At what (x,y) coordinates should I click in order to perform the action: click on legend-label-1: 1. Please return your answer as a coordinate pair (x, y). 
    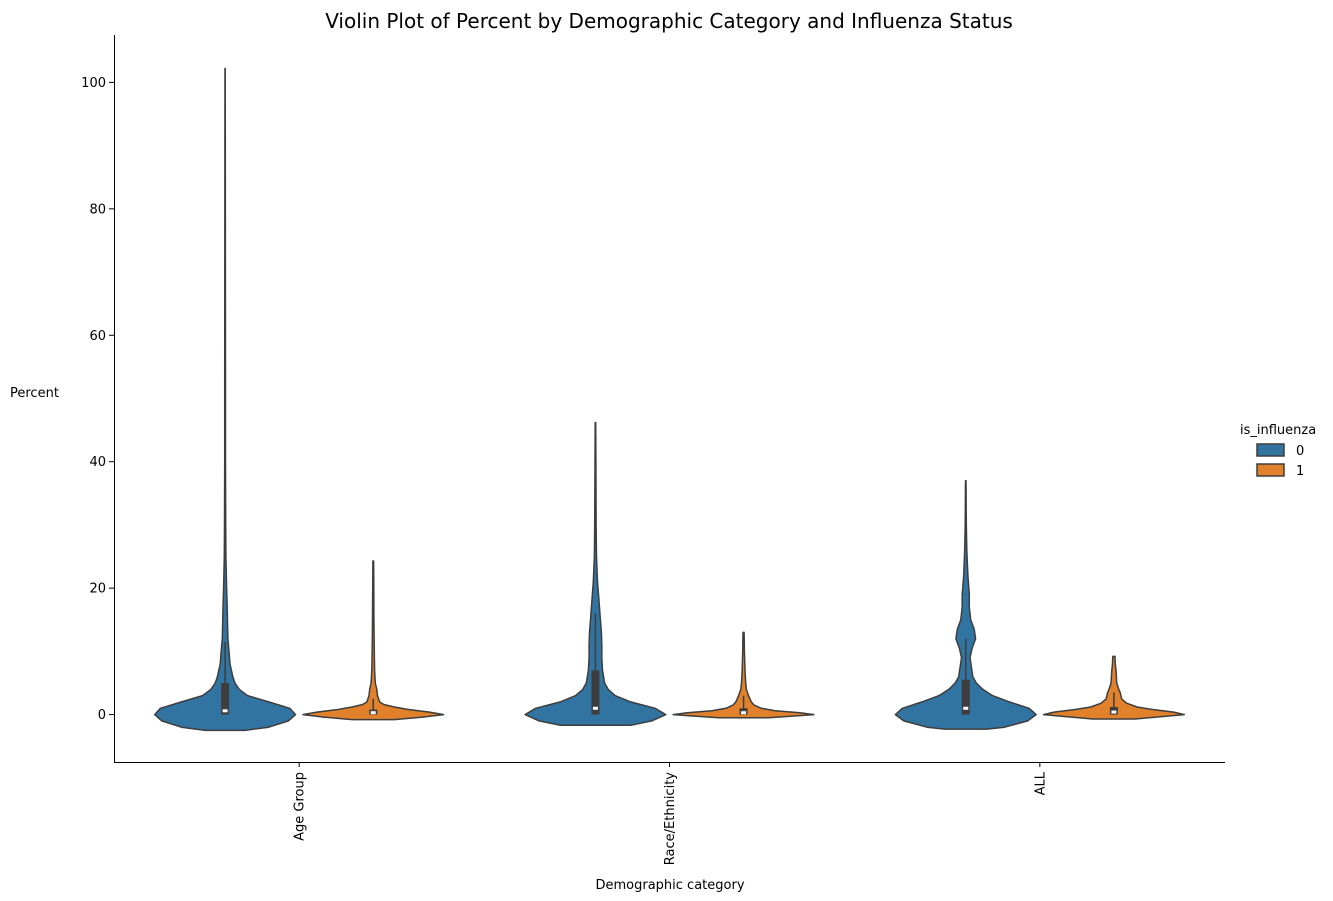
    Looking at the image, I should click on (1300, 471).